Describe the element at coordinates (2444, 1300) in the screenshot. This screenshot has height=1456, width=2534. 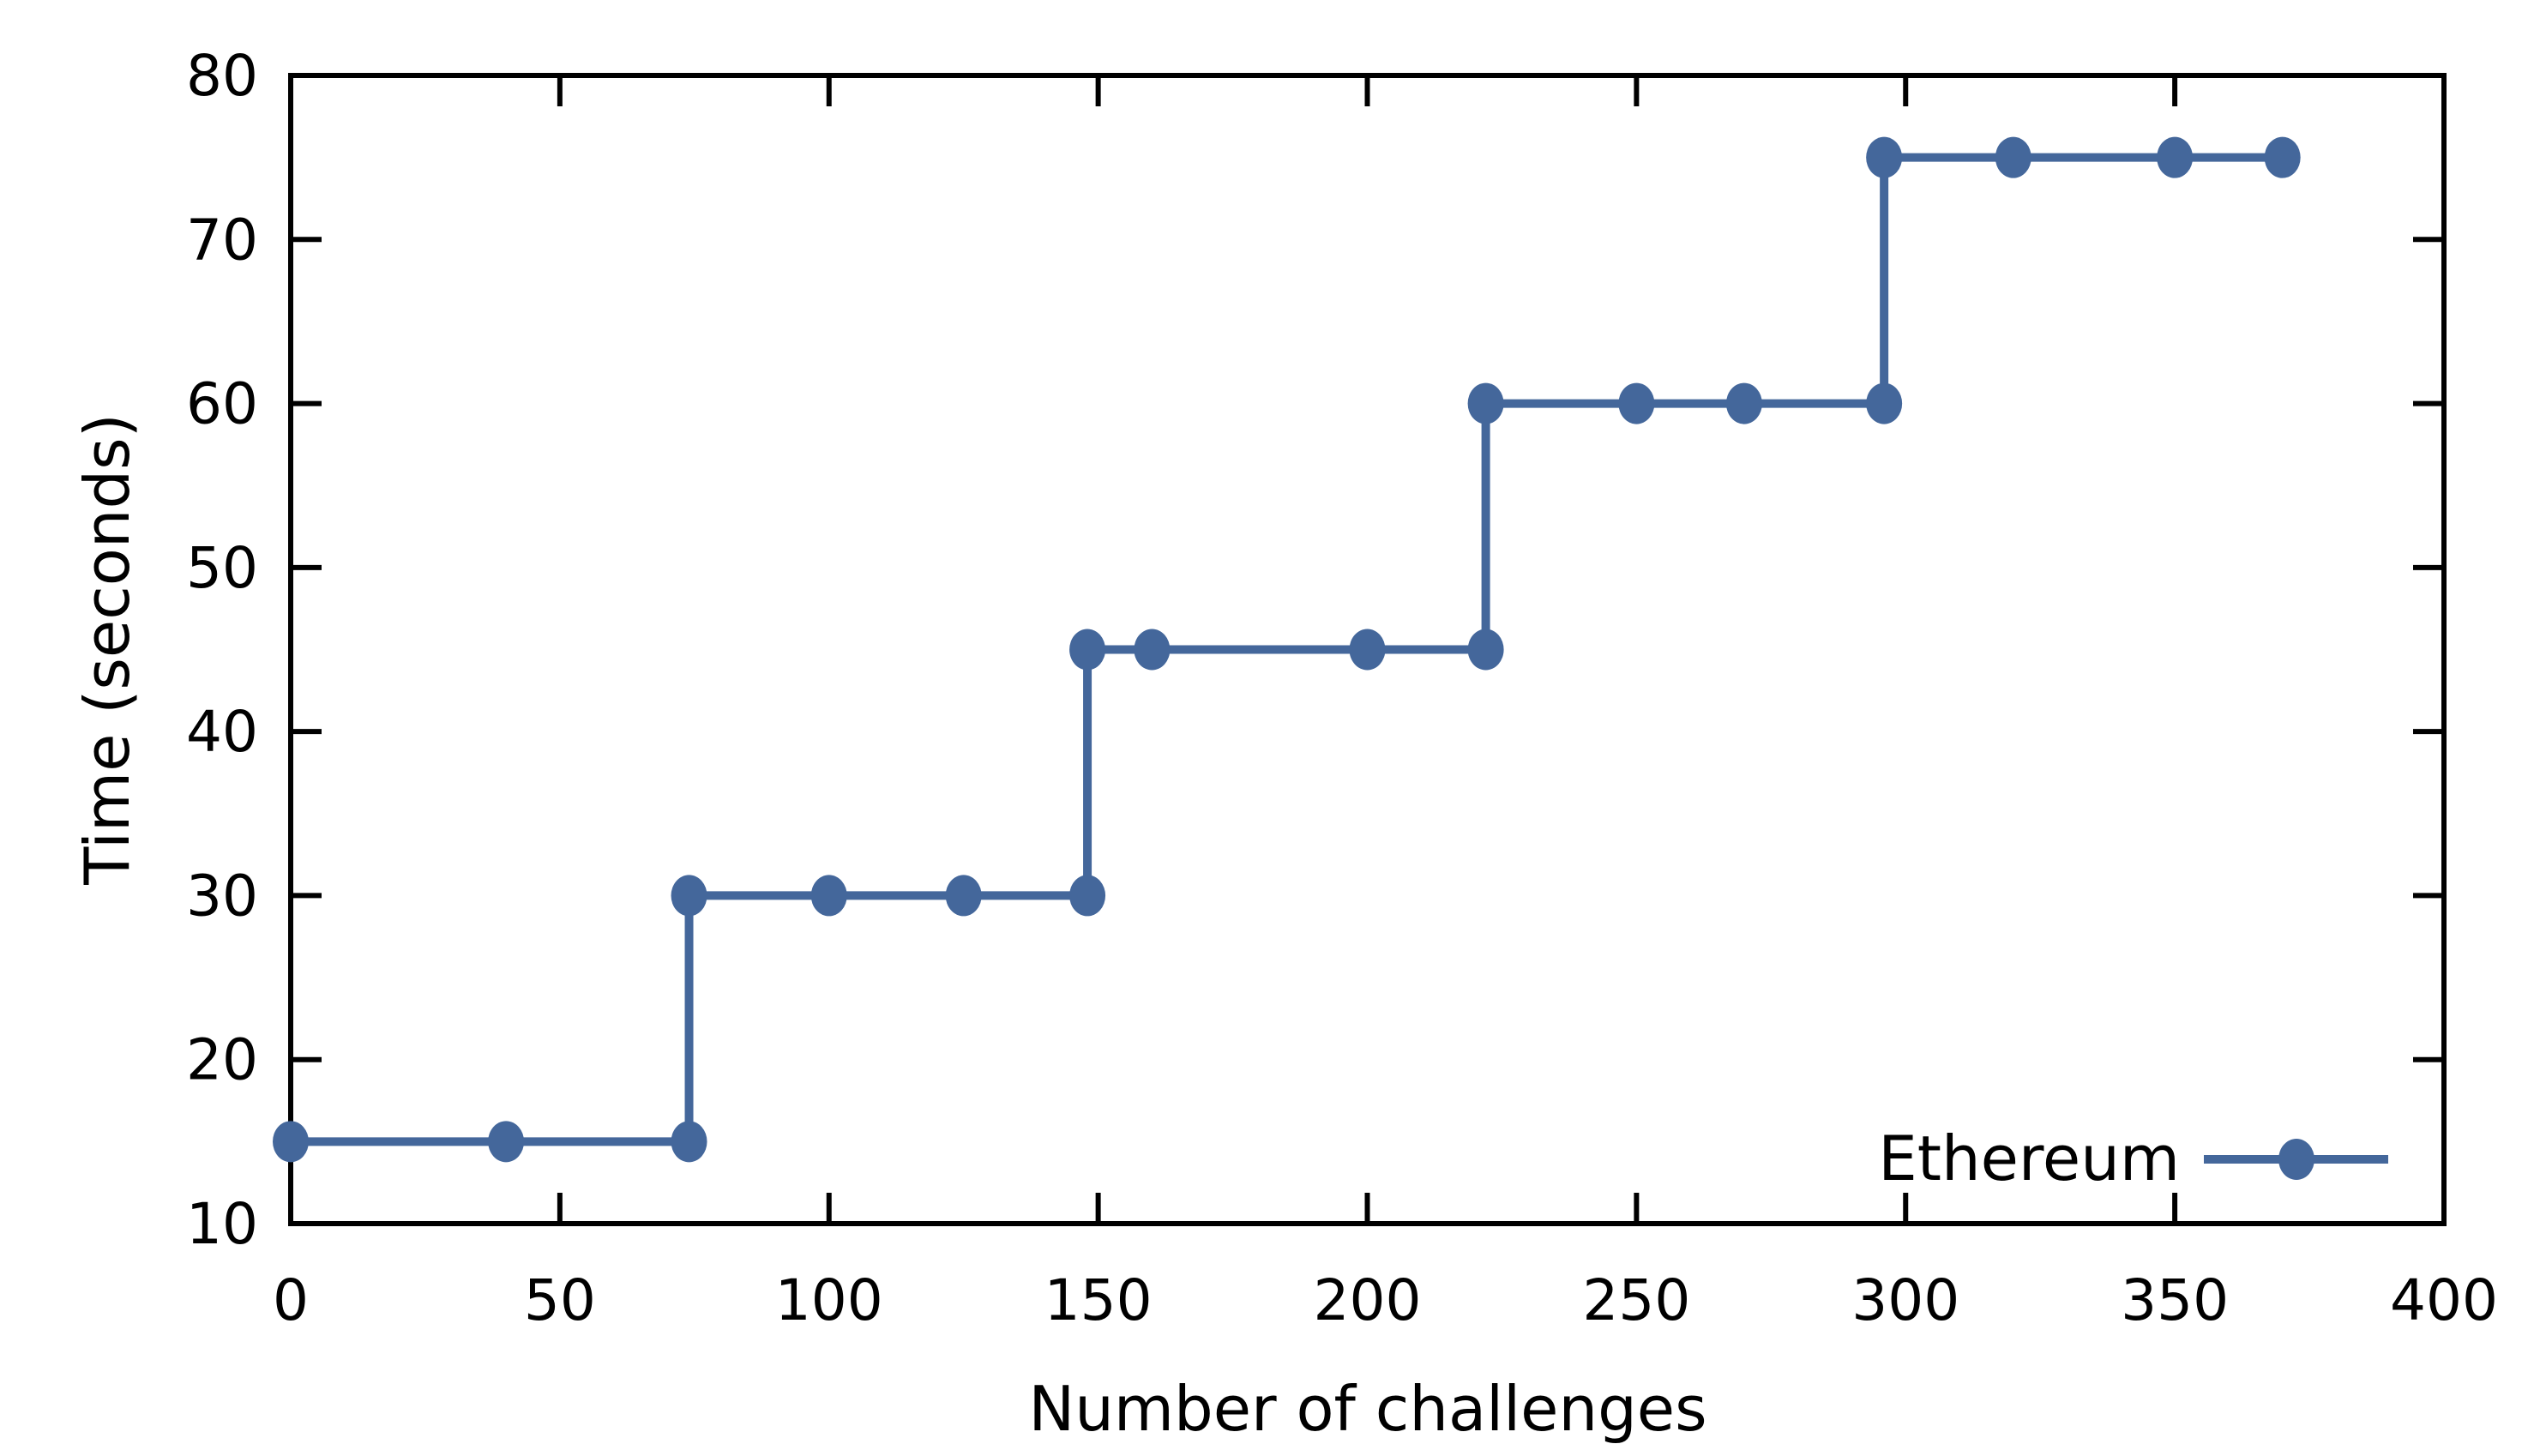
I see `x-tick-label: 400` at that location.